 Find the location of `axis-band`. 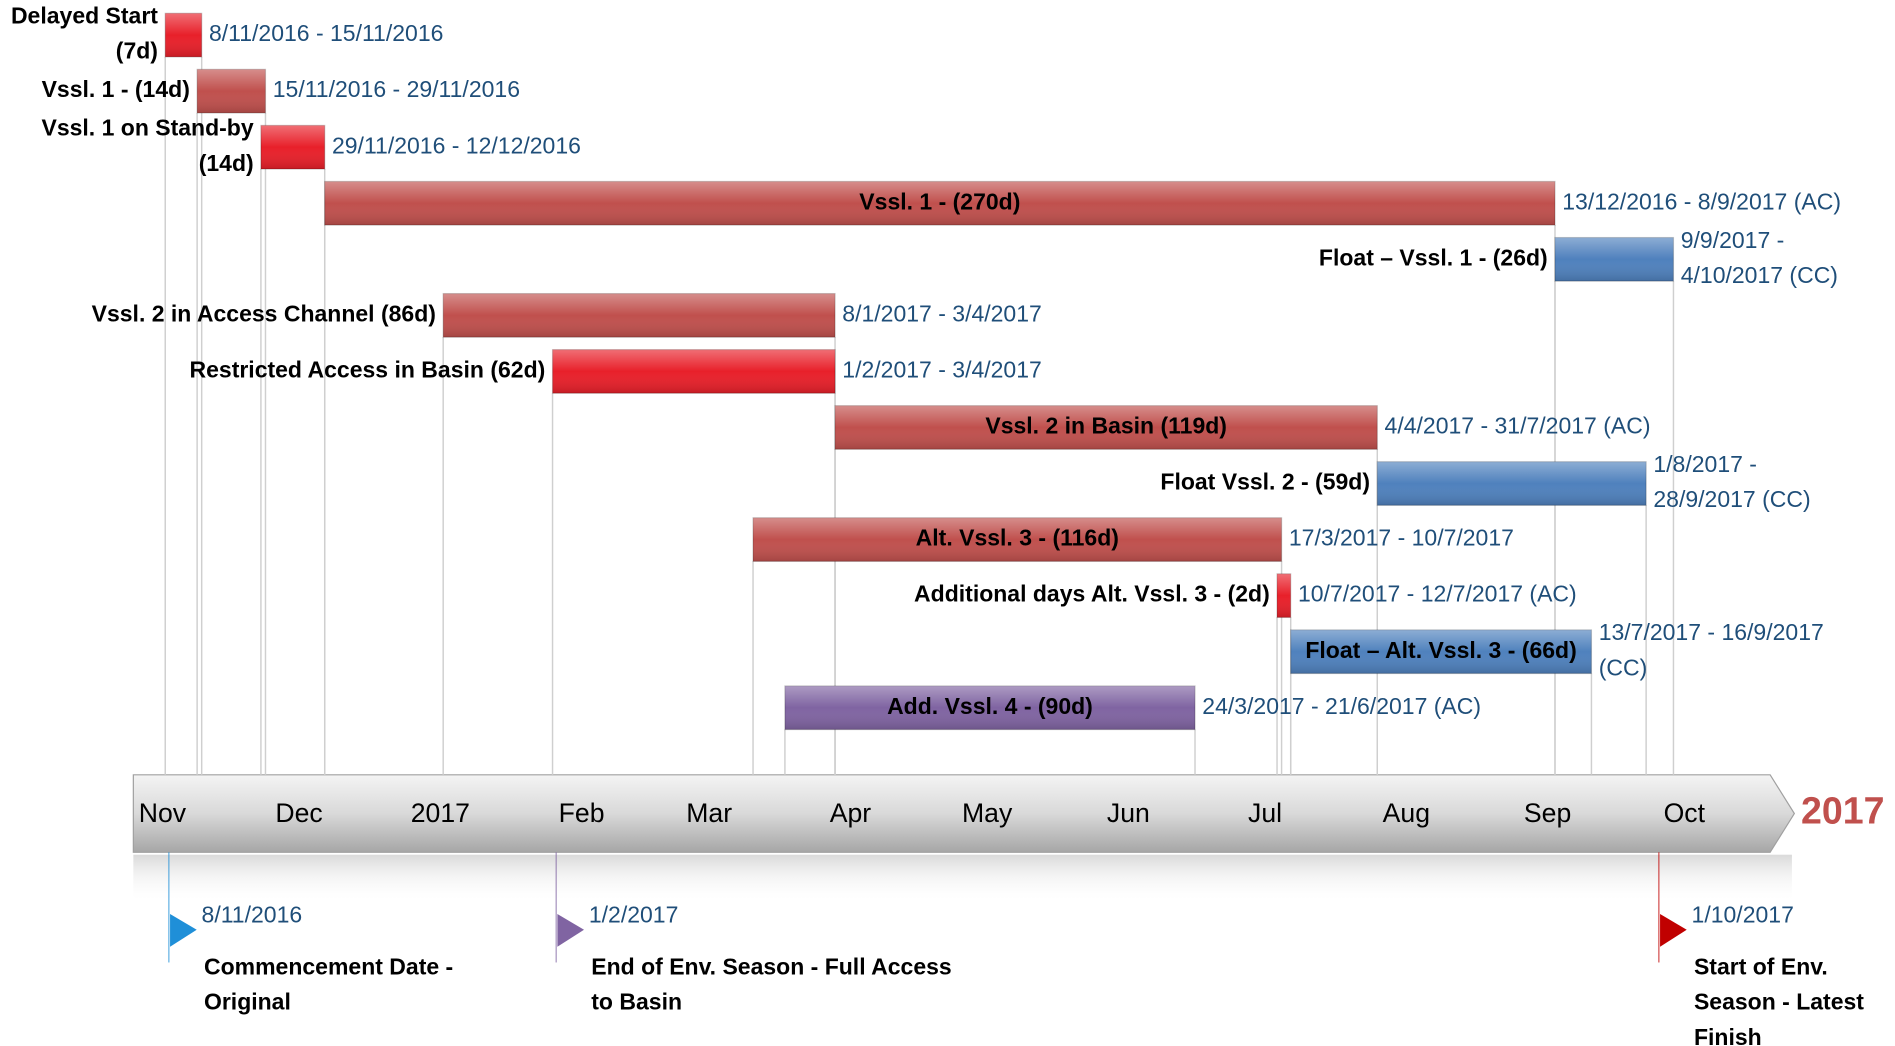

axis-band is located at coordinates (964, 813).